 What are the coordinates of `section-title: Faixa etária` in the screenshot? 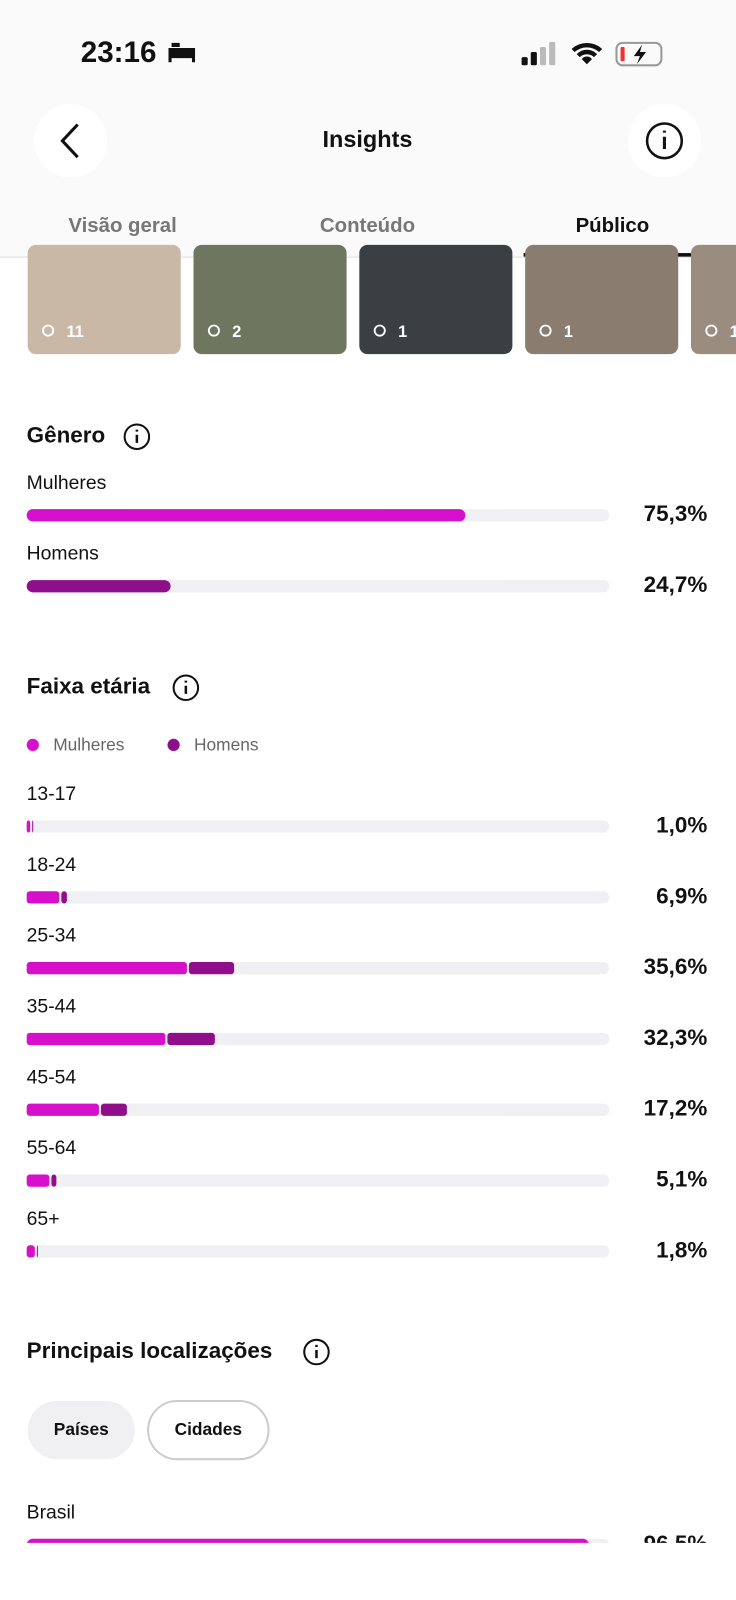 It's located at (89, 686).